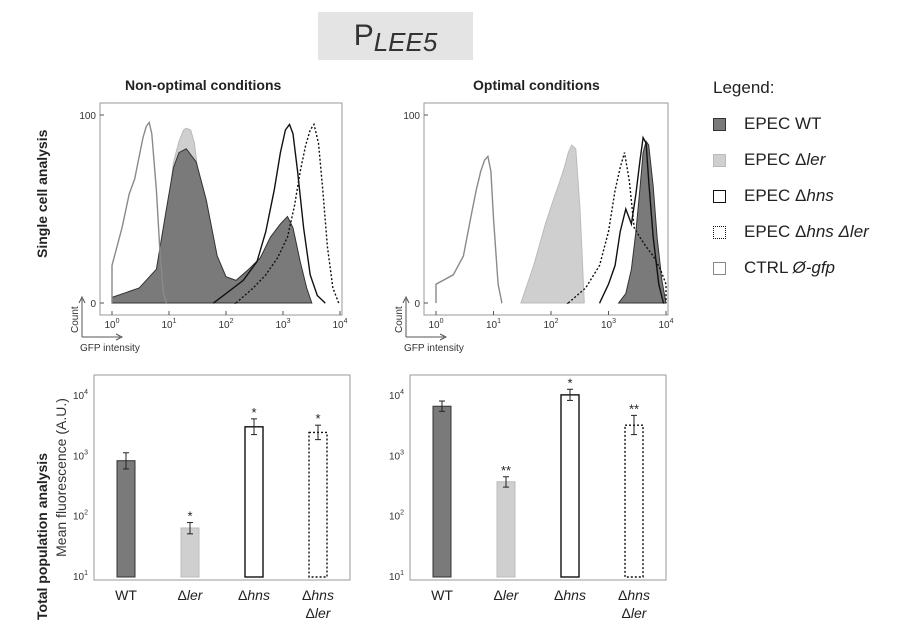 The width and height of the screenshot is (903, 628). I want to click on panel-title-right: Optimal conditions, so click(536, 85).